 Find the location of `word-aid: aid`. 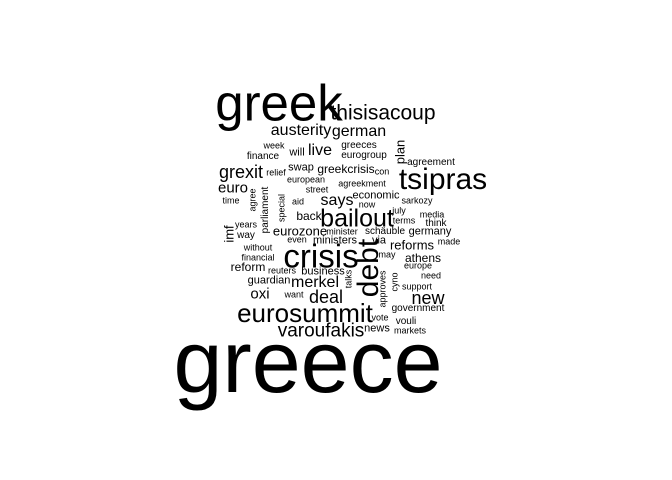

word-aid: aid is located at coordinates (298, 201).